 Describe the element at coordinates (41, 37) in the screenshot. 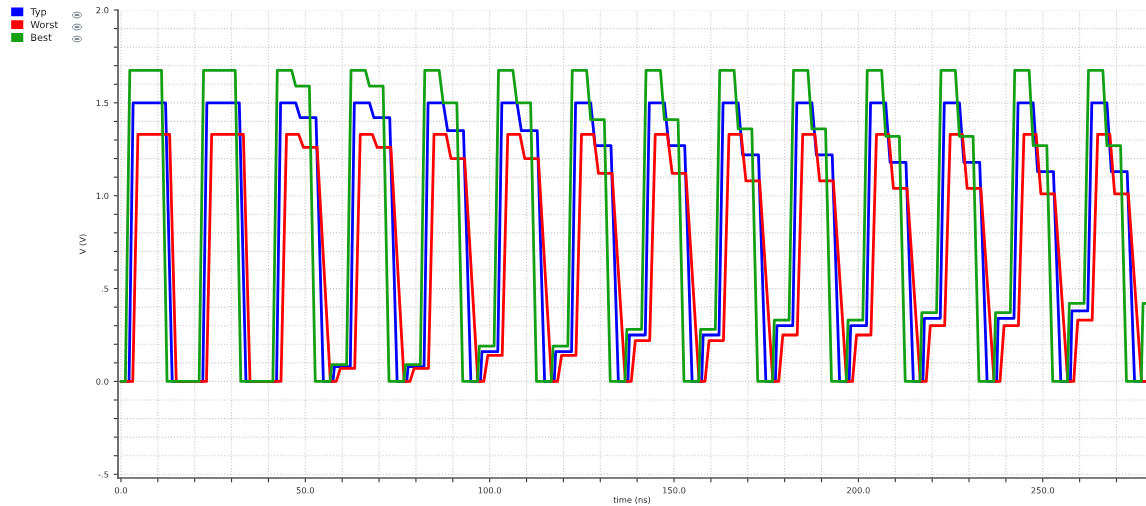

I see `legend-label: Best` at that location.